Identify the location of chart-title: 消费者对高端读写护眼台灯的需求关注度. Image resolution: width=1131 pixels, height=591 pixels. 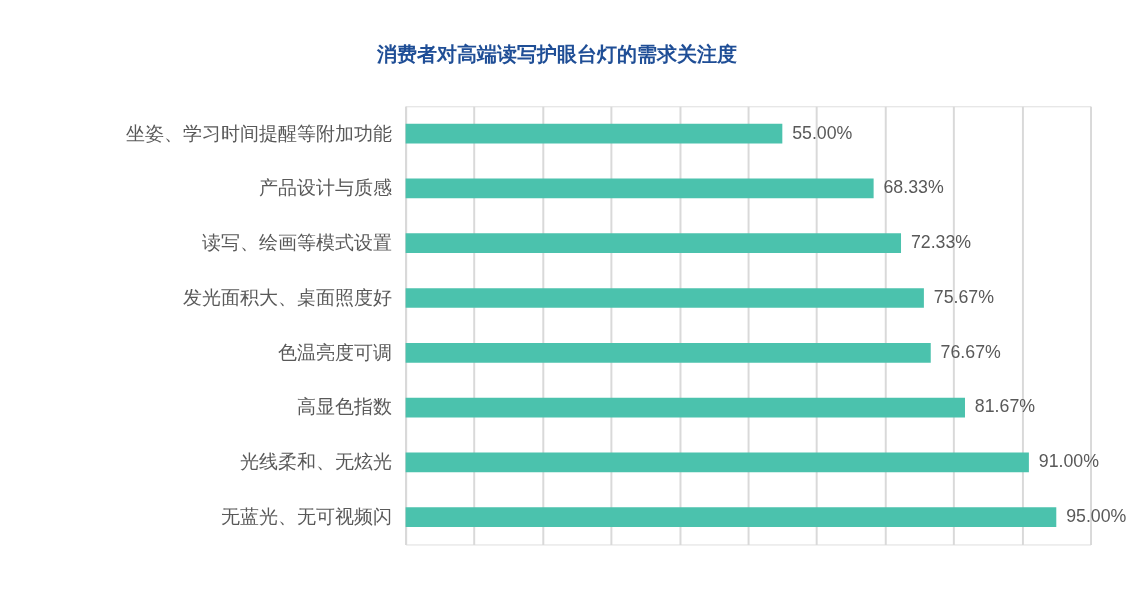
(556, 53).